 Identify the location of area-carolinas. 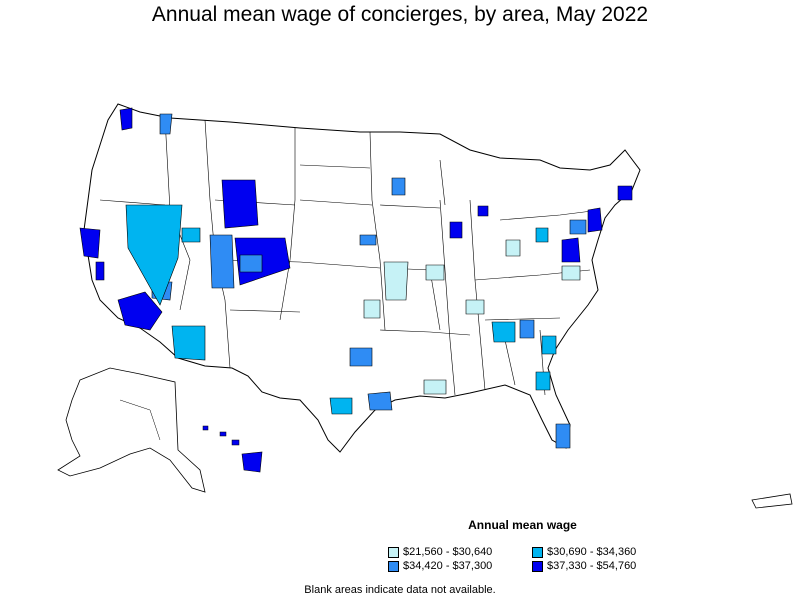
(503, 332).